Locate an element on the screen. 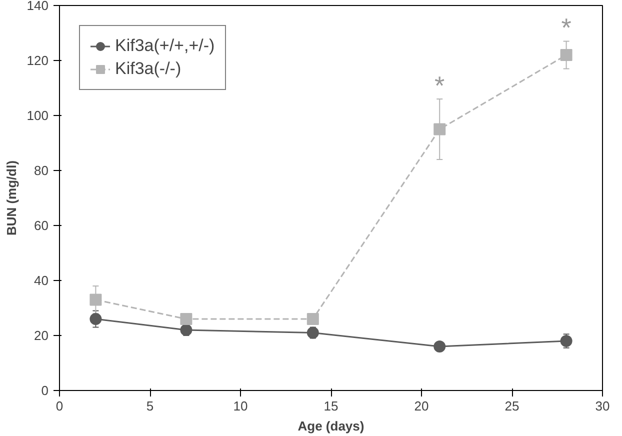  y-tick-label: 100 is located at coordinates (37, 115).